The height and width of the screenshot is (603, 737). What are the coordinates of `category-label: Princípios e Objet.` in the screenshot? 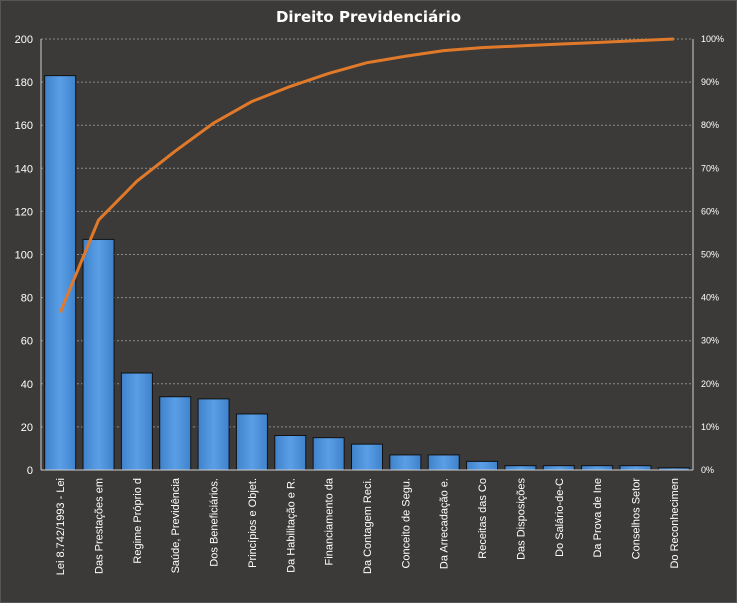 It's located at (253, 523).